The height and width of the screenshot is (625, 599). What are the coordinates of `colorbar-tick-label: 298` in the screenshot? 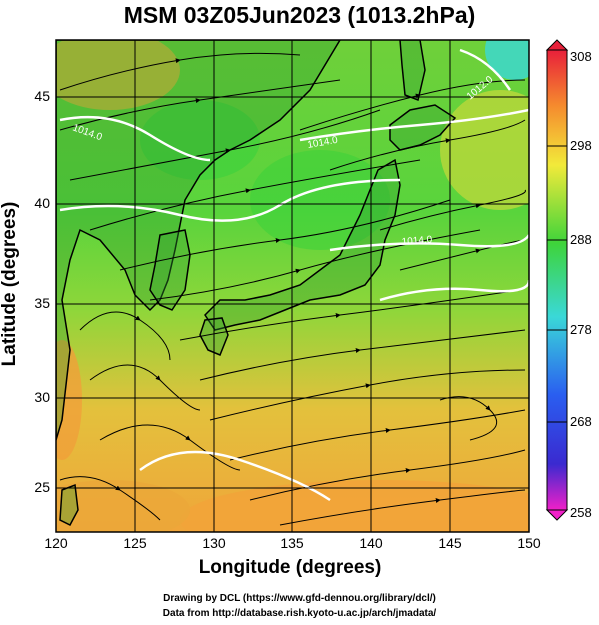 It's located at (581, 145).